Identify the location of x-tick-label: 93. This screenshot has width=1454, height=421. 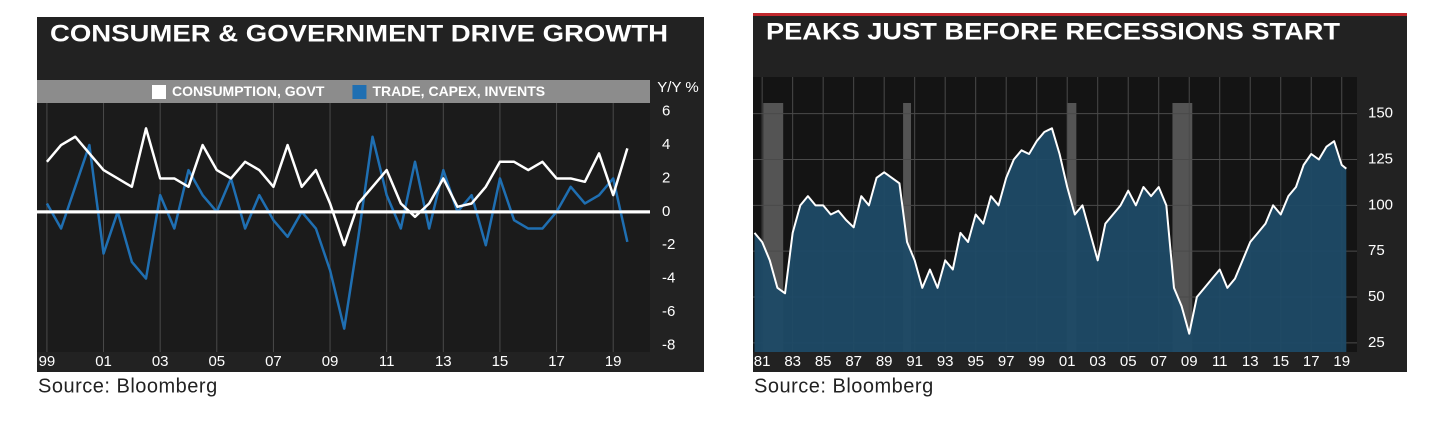
(945, 361).